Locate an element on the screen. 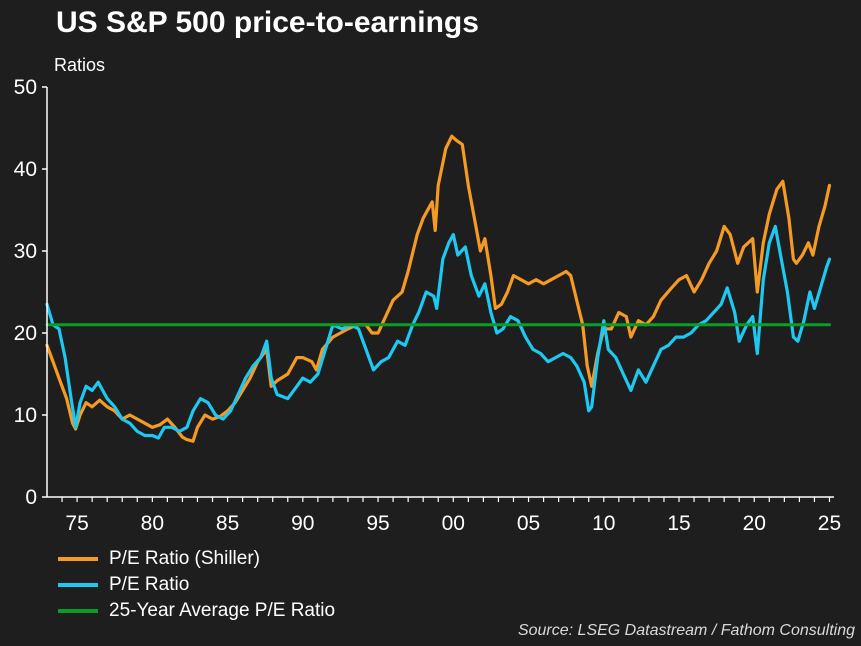  chart-title: US S&P 500 price-to-earnings is located at coordinates (267, 22).